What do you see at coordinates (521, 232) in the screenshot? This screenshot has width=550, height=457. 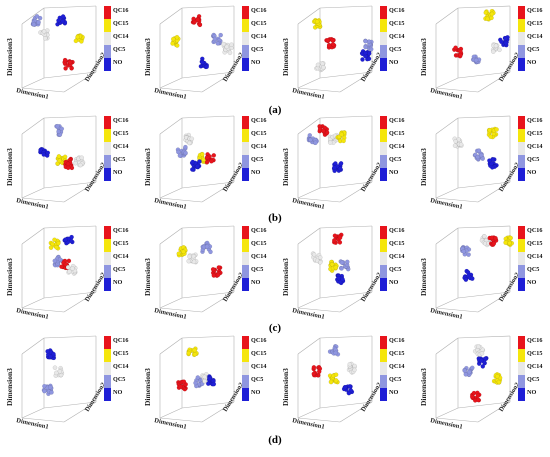 I see `legend-swatch-qc16` at bounding box center [521, 232].